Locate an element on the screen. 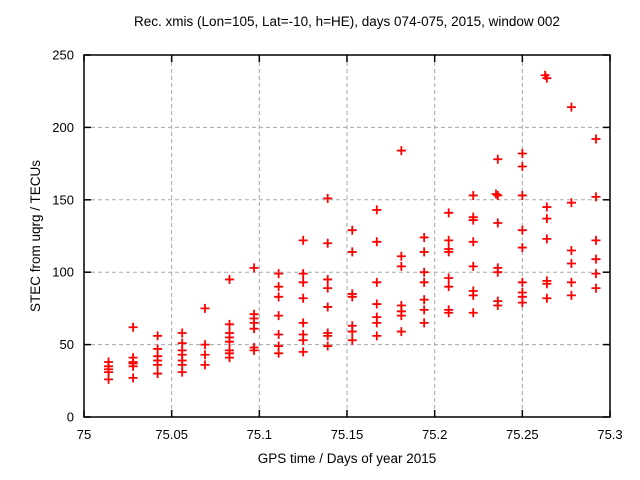  x-tick-label: 75.1 is located at coordinates (259, 434).